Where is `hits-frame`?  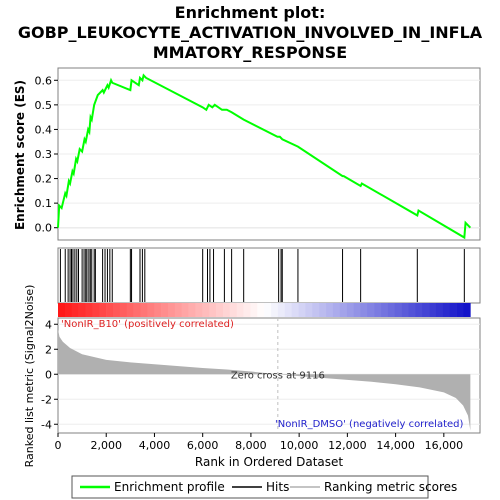 hits-frame is located at coordinates (269, 275).